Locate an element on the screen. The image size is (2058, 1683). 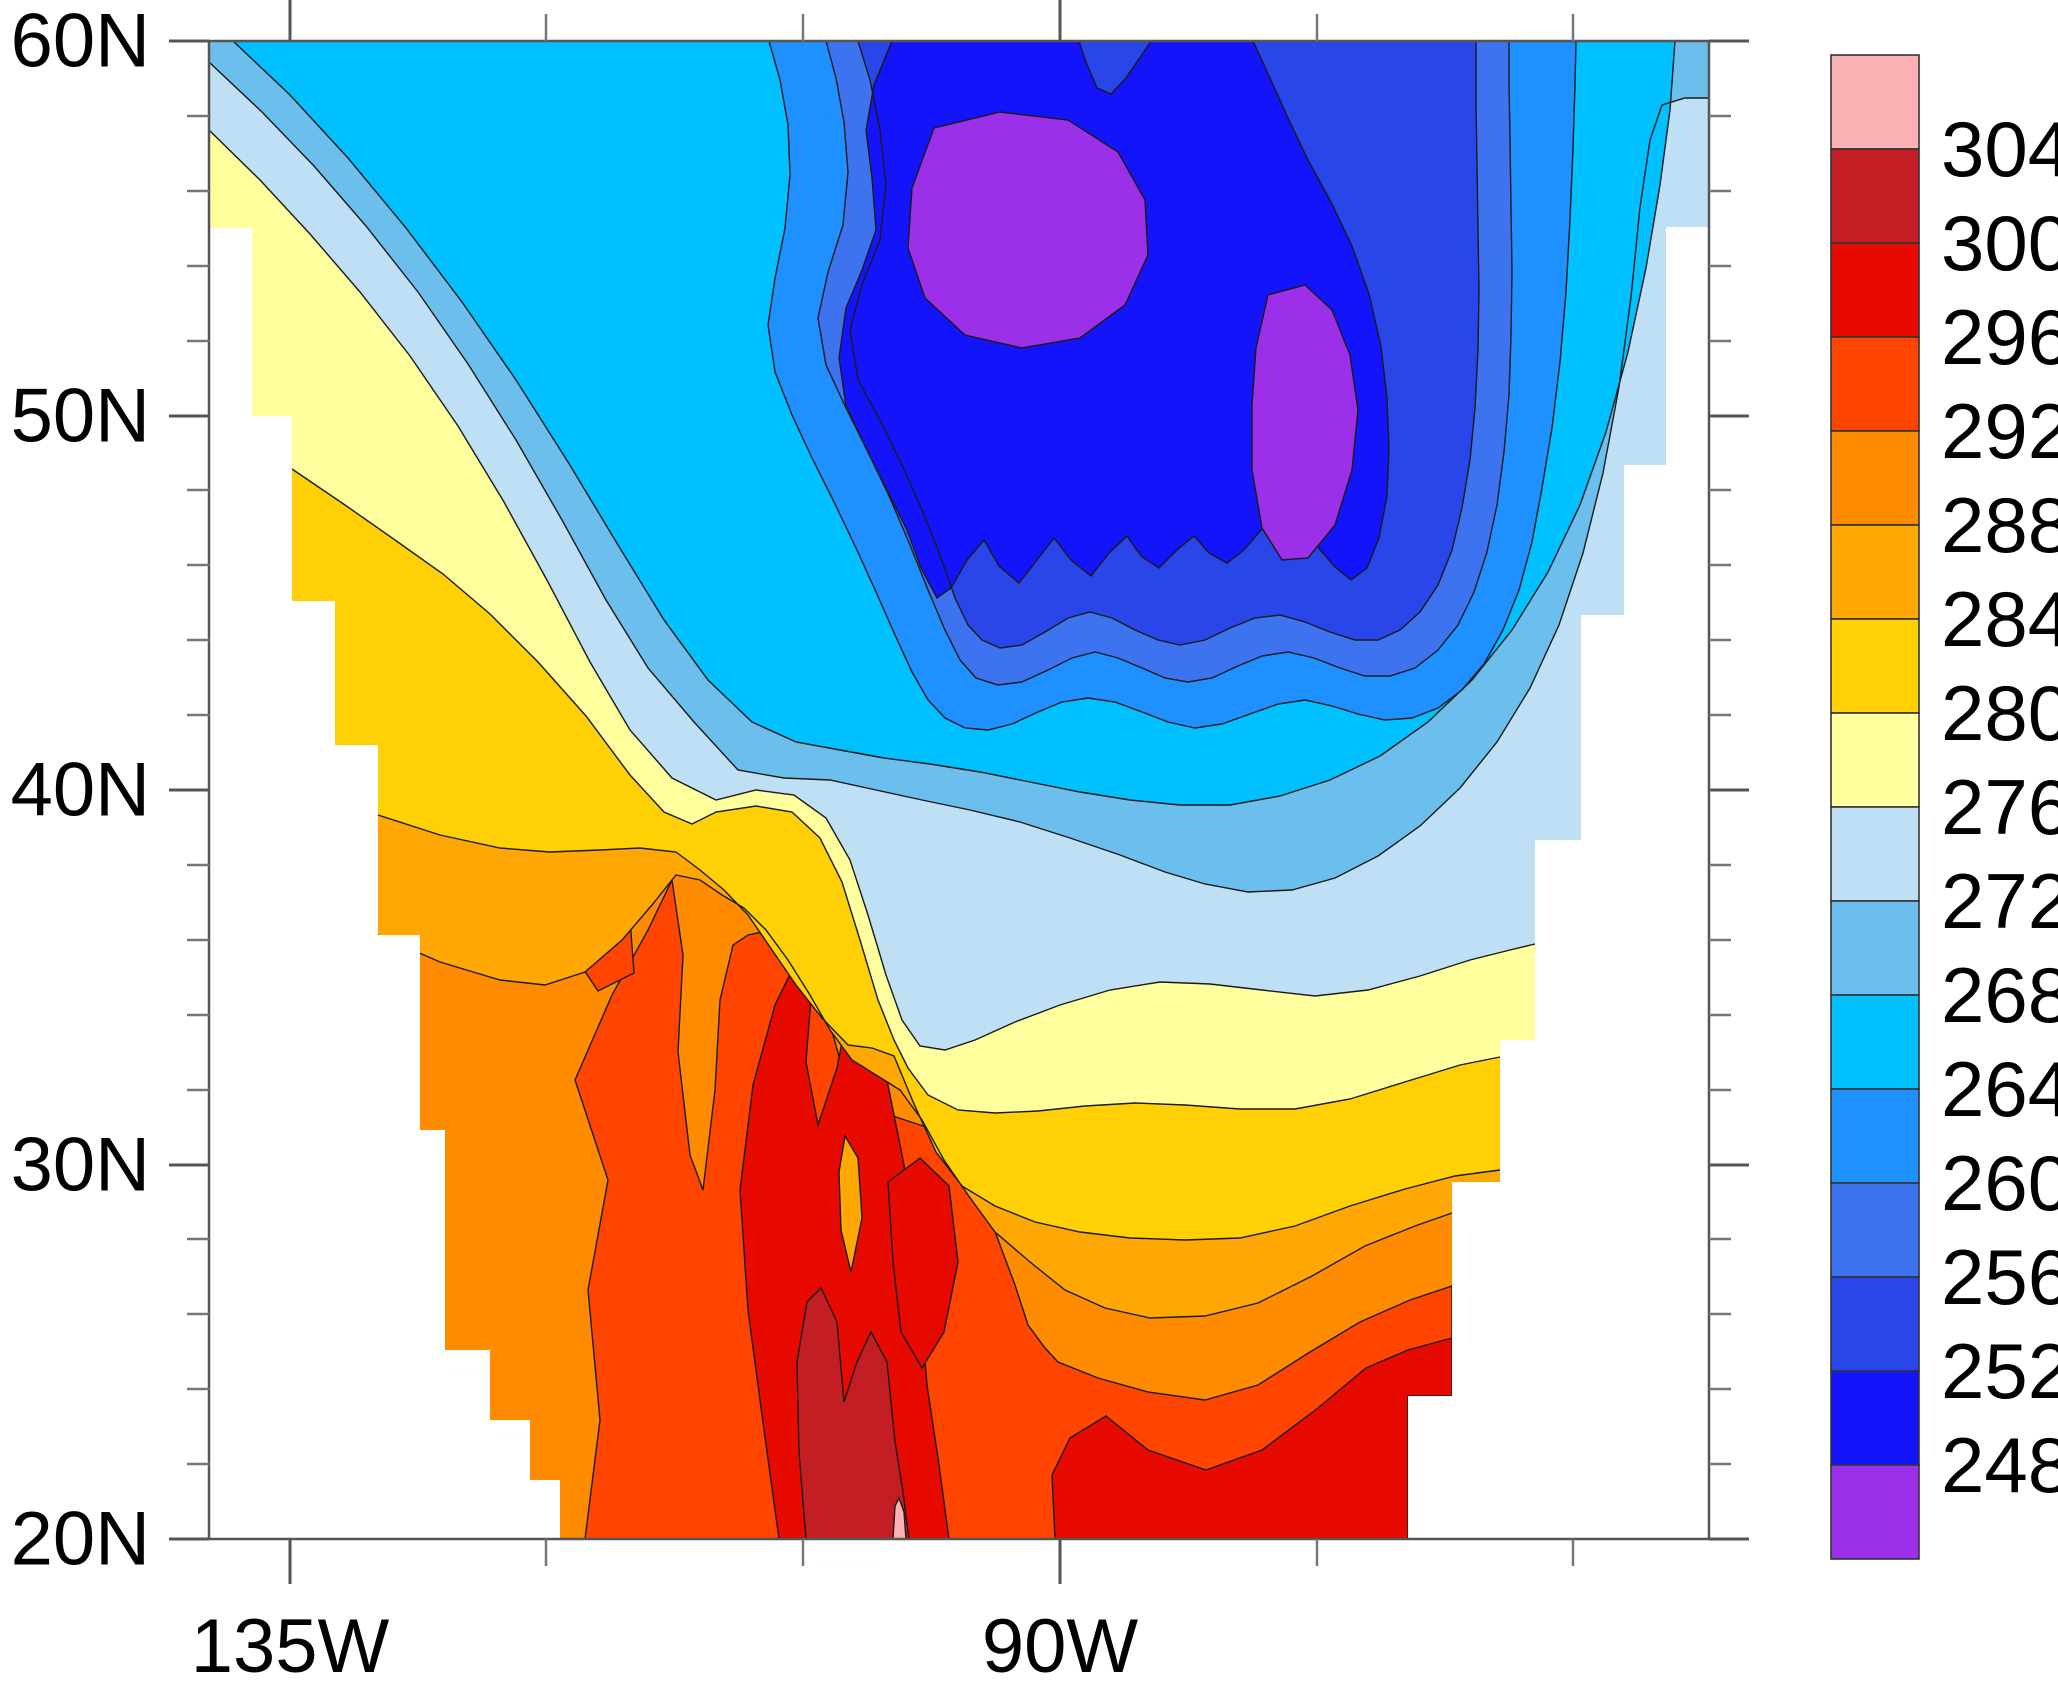
colorbar-label-256: 256 is located at coordinates (1999, 1277).